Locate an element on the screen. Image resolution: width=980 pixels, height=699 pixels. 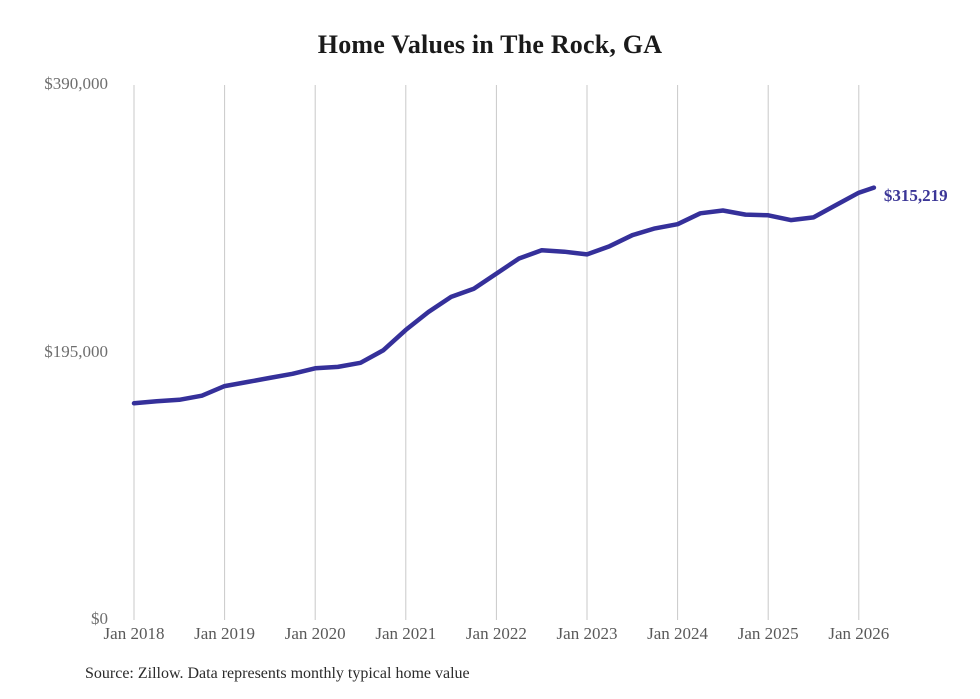
x-axis-tick-label: Jan 2021 is located at coordinates (406, 633).